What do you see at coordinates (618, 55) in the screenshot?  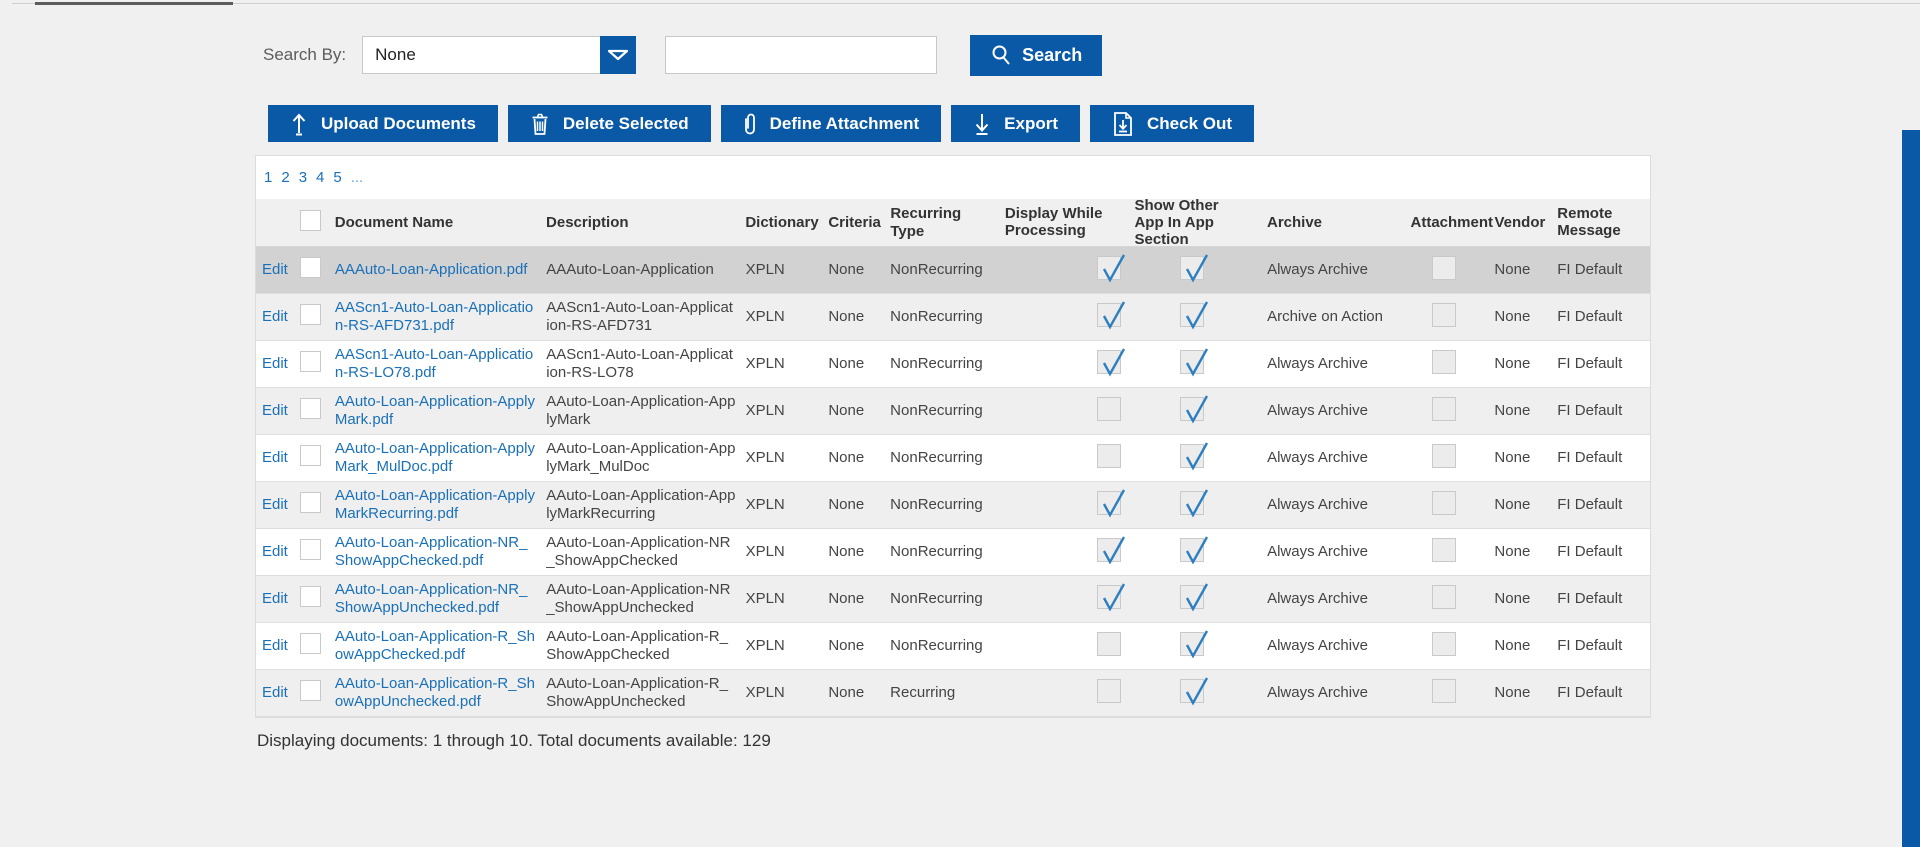 I see `chevron-down-icon` at bounding box center [618, 55].